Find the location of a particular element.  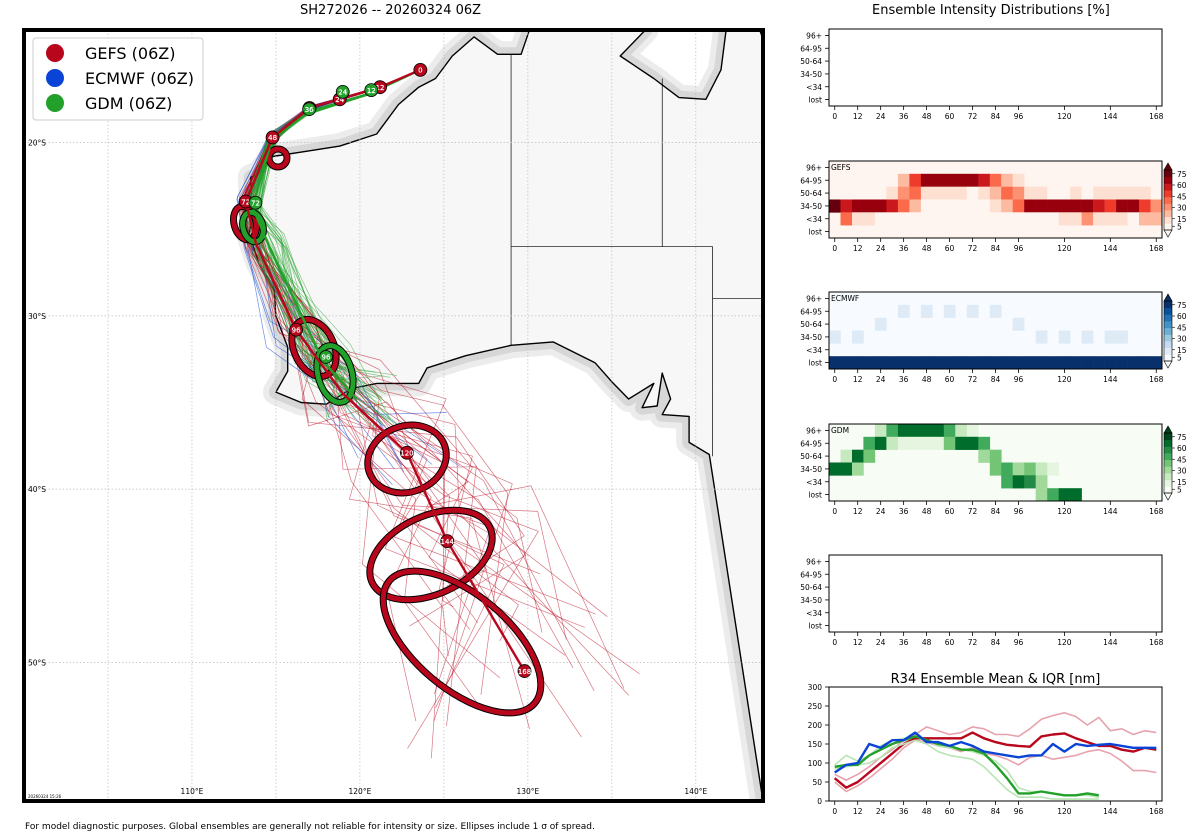

hour-marker-label: 168 is located at coordinates (524, 672).